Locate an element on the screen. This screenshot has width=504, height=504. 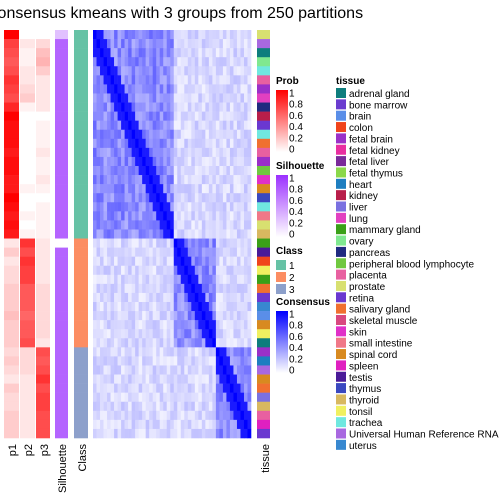
class-cell is located at coordinates (81, 406).